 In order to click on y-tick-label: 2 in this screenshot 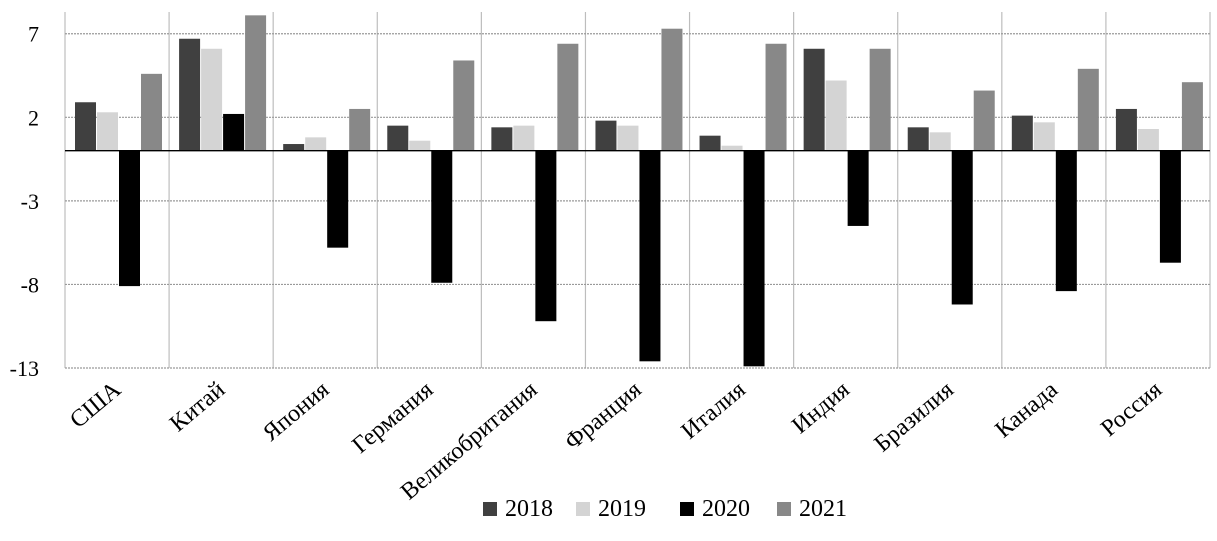, I will do `click(33, 117)`.